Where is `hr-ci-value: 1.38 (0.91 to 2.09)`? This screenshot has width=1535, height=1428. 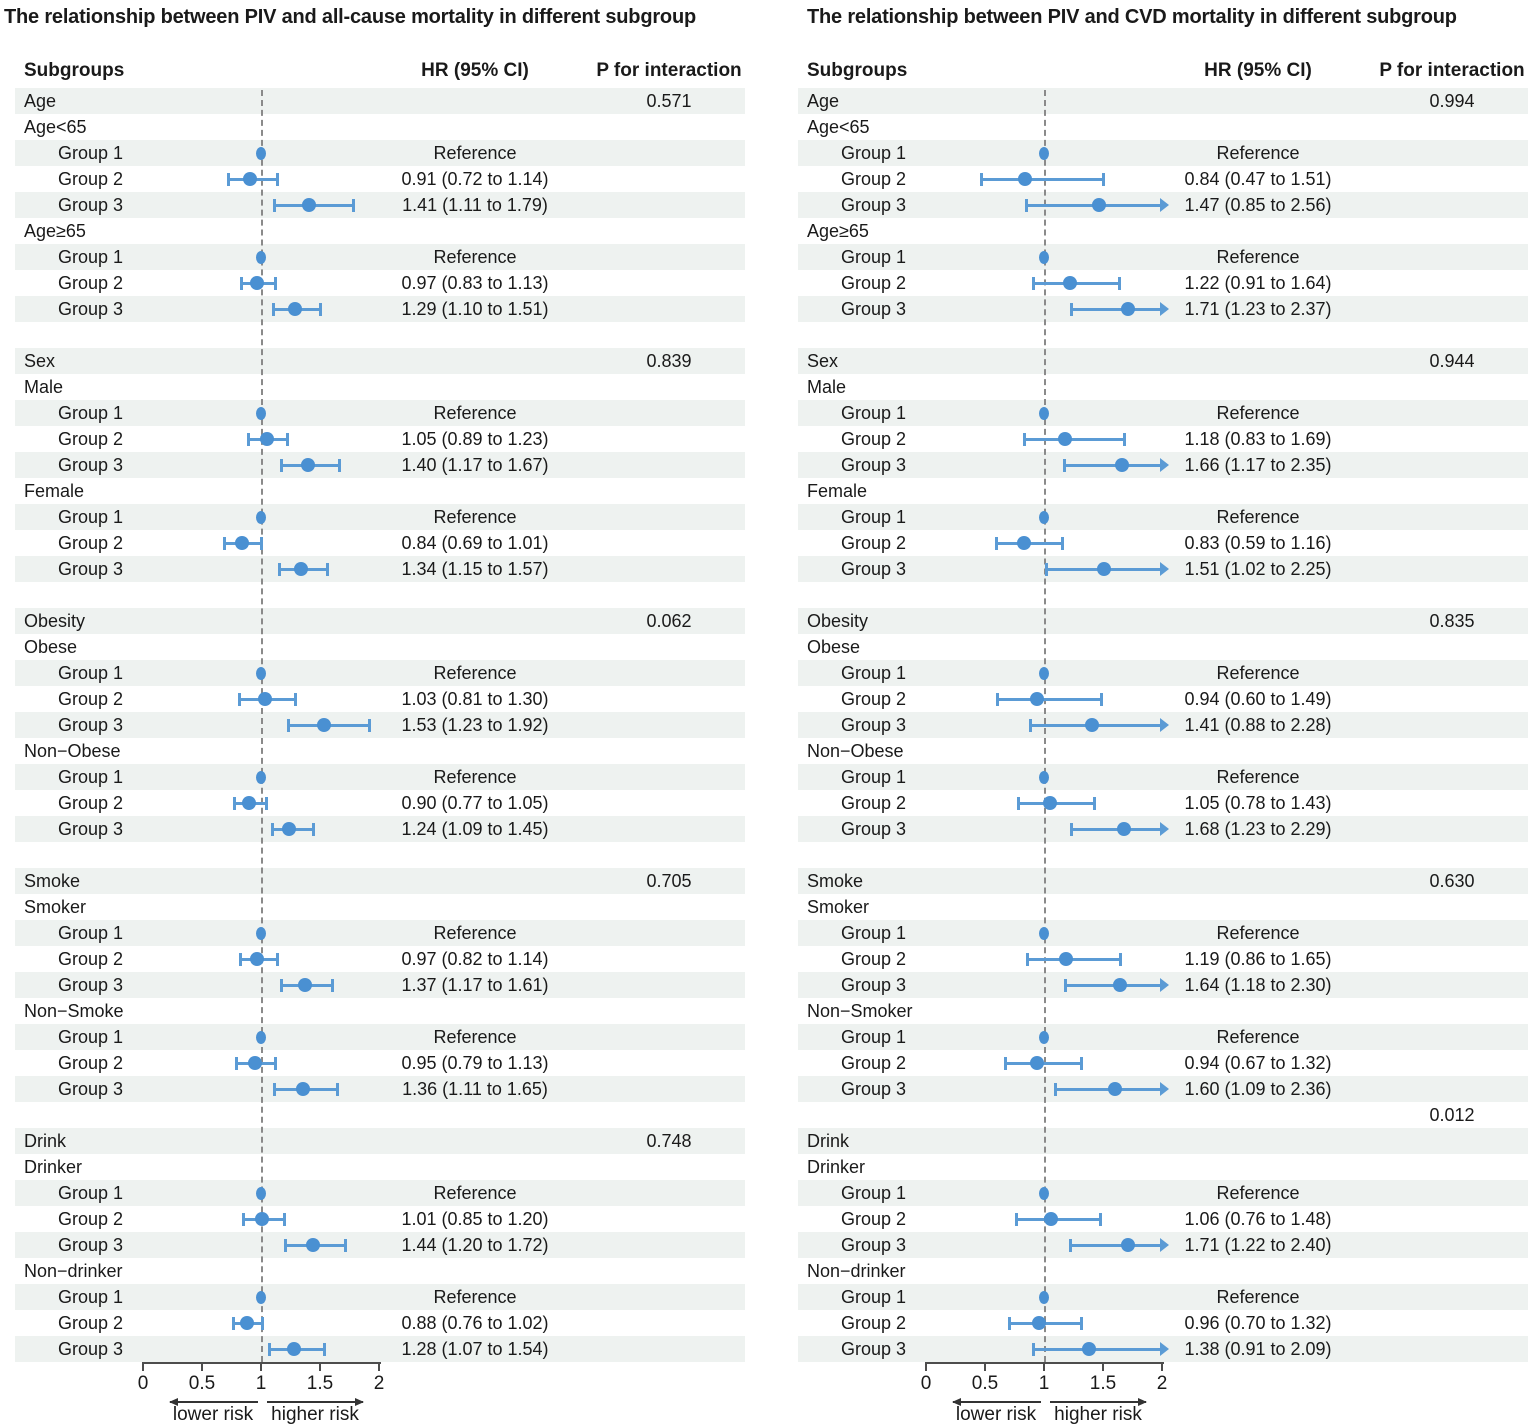 hr-ci-value: 1.38 (0.91 to 2.09) is located at coordinates (1258, 1349).